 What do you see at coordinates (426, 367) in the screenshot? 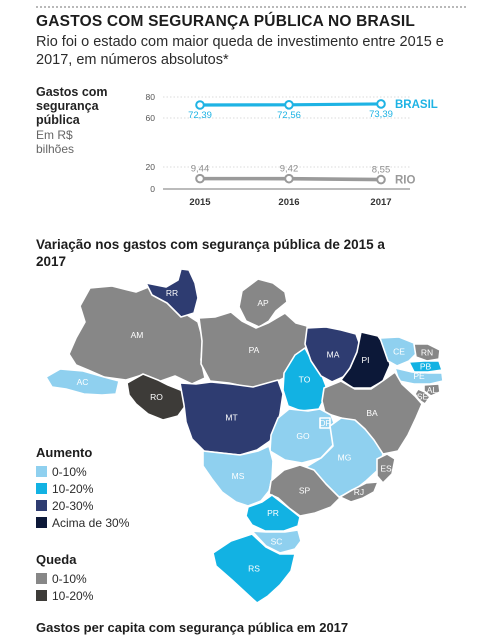
I see `state-label: PB` at bounding box center [426, 367].